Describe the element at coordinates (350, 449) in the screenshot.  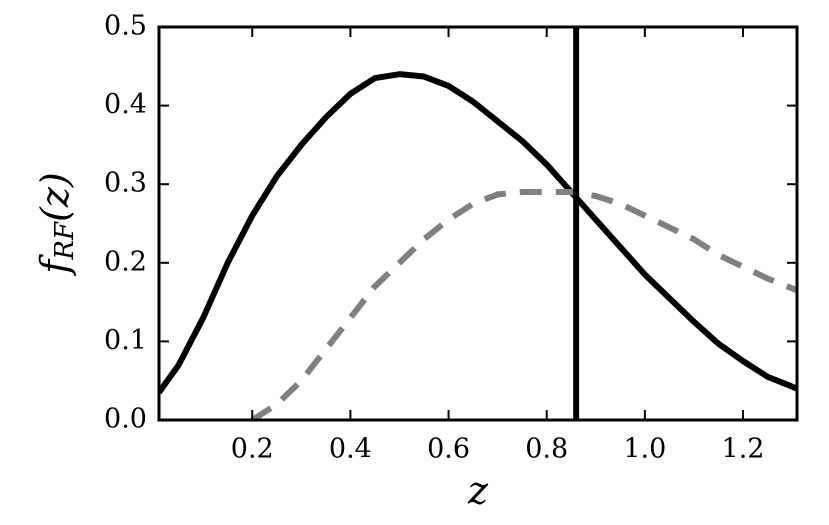
I see `x-tick-label: 0.4` at that location.